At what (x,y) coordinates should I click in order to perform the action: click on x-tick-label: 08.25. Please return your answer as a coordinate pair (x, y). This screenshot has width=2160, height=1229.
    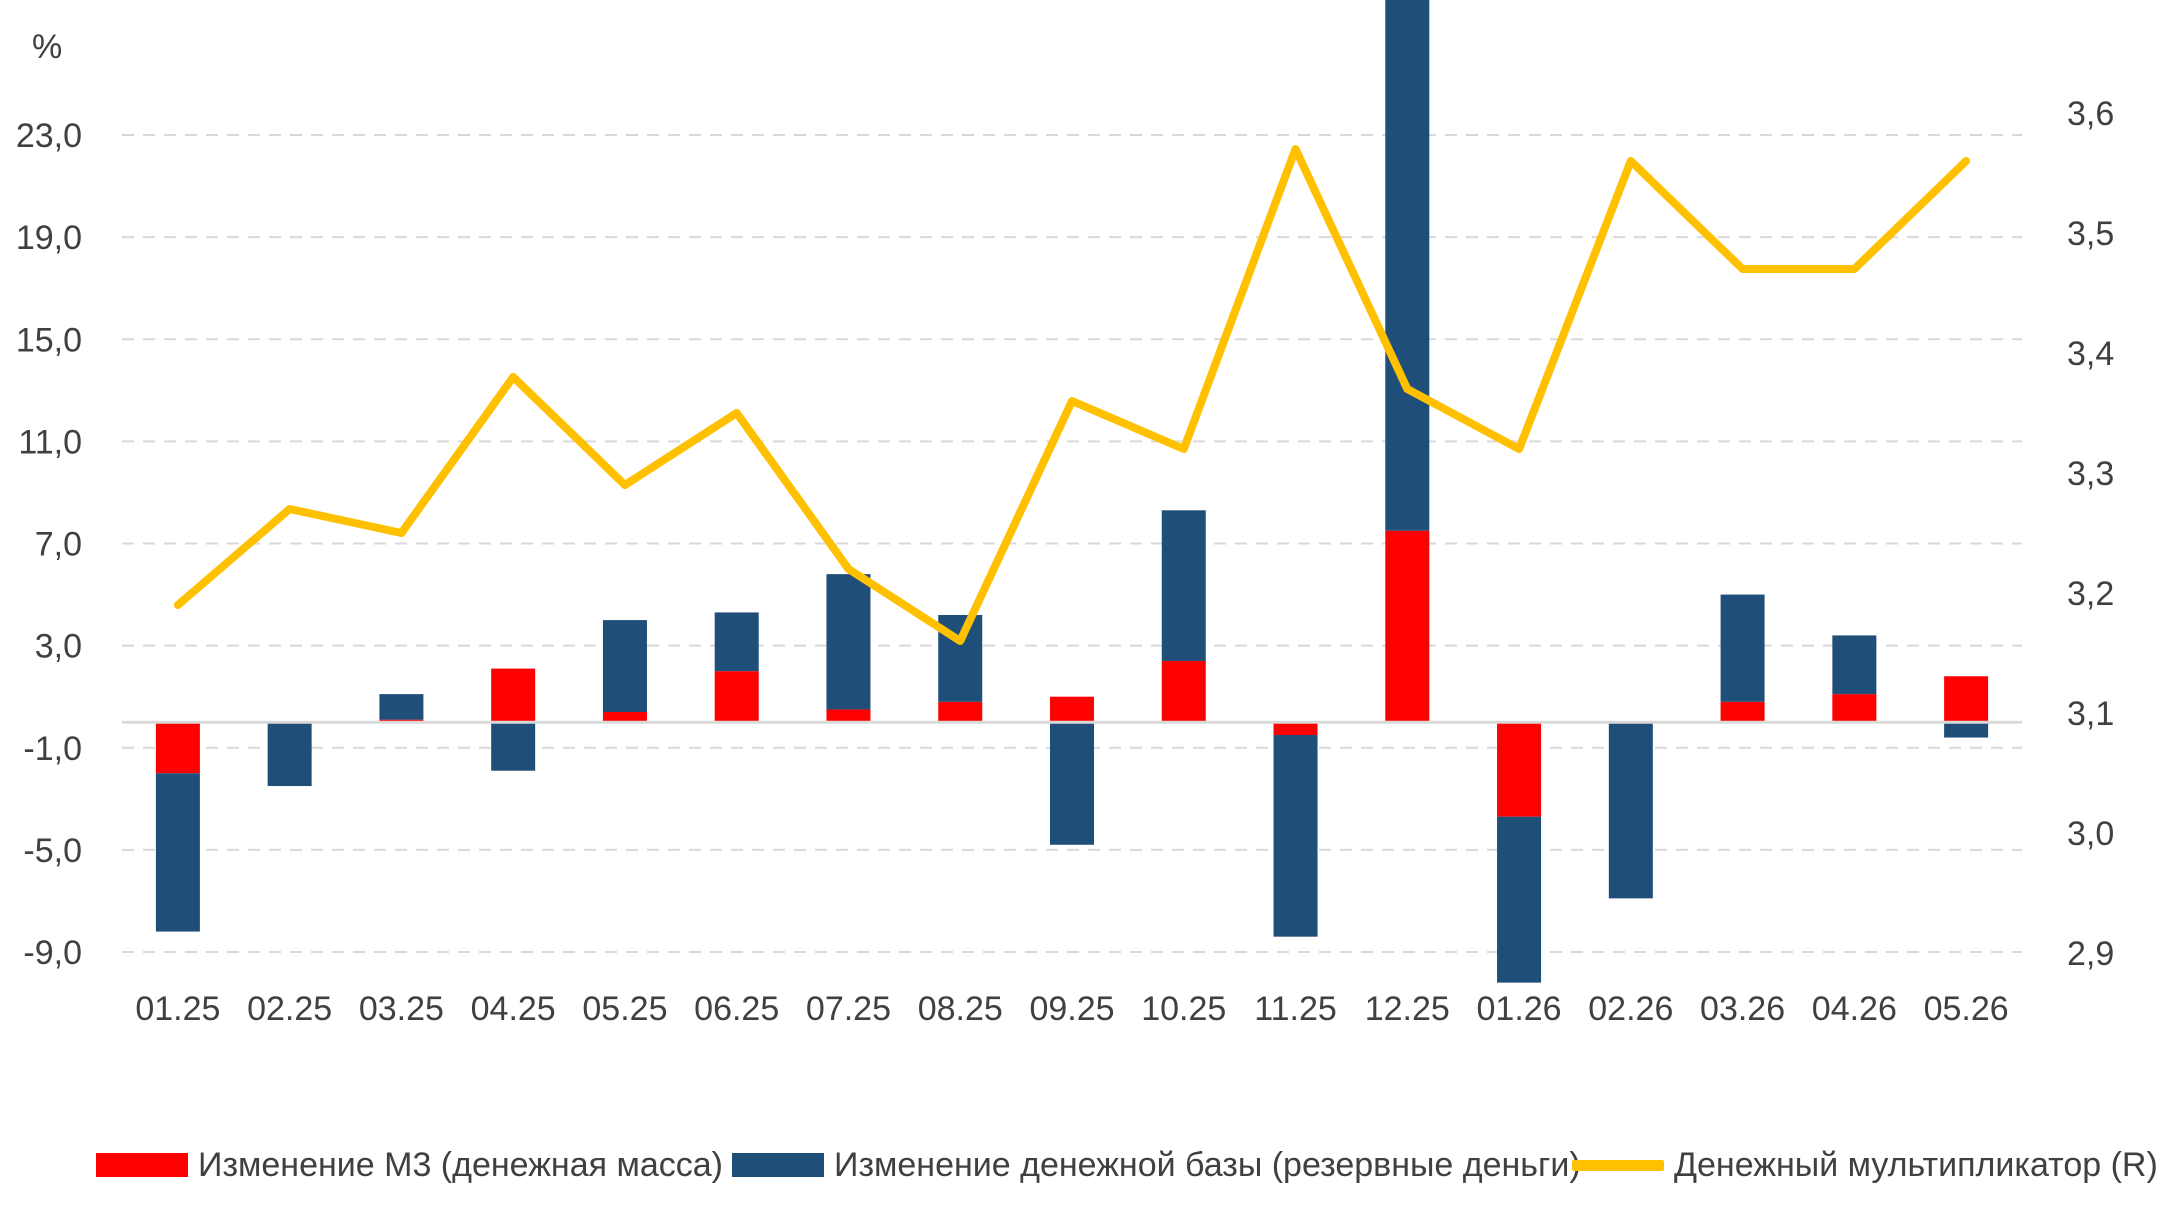
    Looking at the image, I should click on (960, 1009).